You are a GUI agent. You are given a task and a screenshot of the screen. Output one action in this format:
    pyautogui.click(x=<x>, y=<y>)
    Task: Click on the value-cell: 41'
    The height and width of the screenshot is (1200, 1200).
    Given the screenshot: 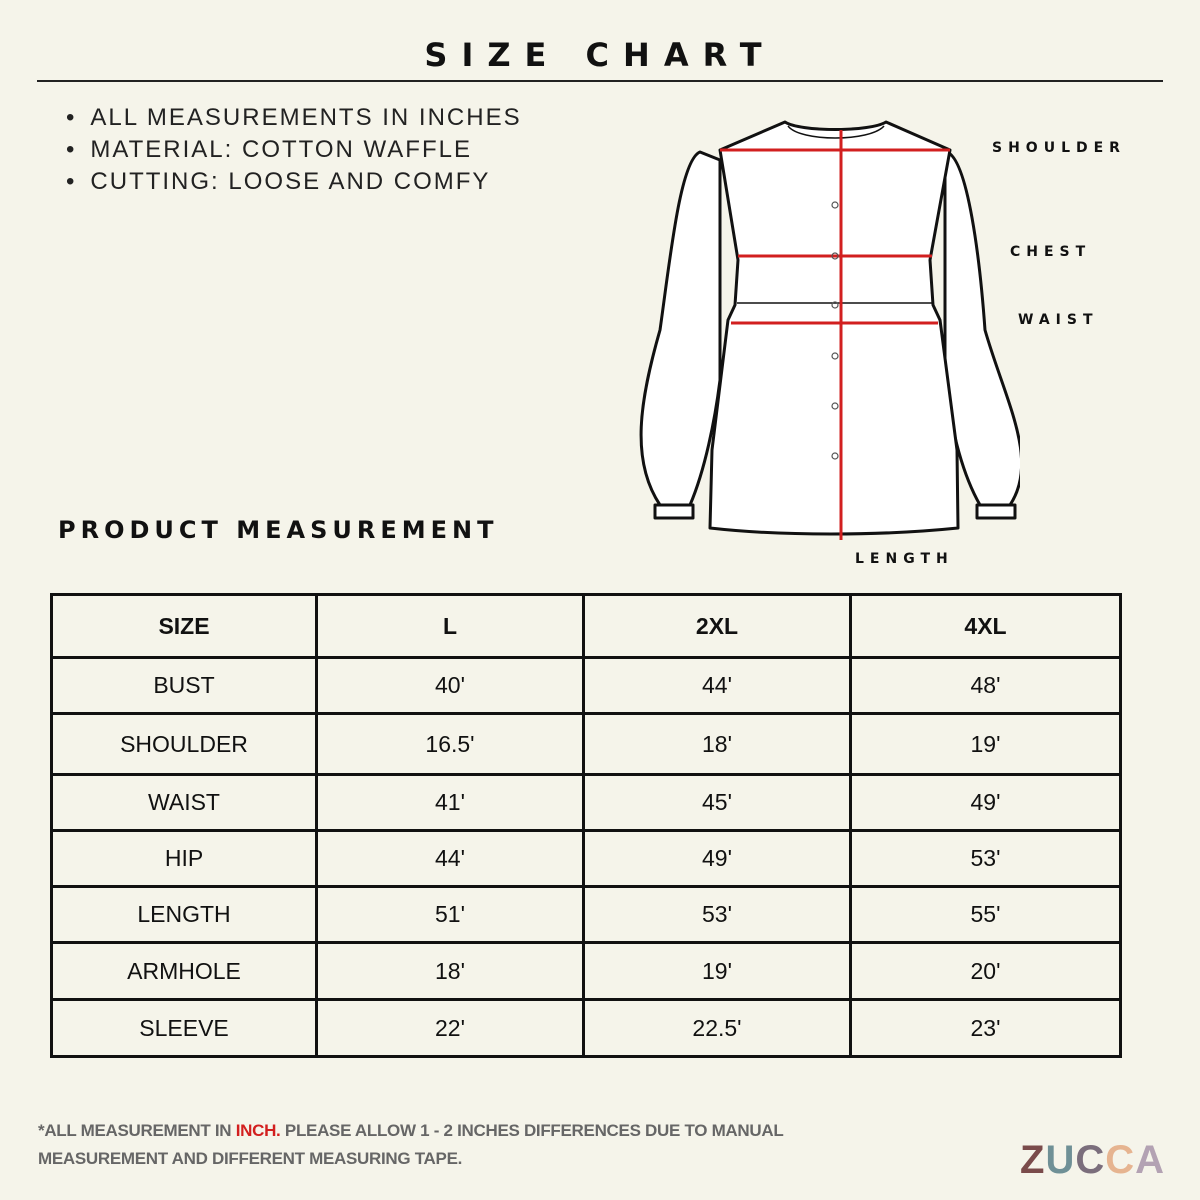 What is the action you would take?
    pyautogui.click(x=450, y=802)
    